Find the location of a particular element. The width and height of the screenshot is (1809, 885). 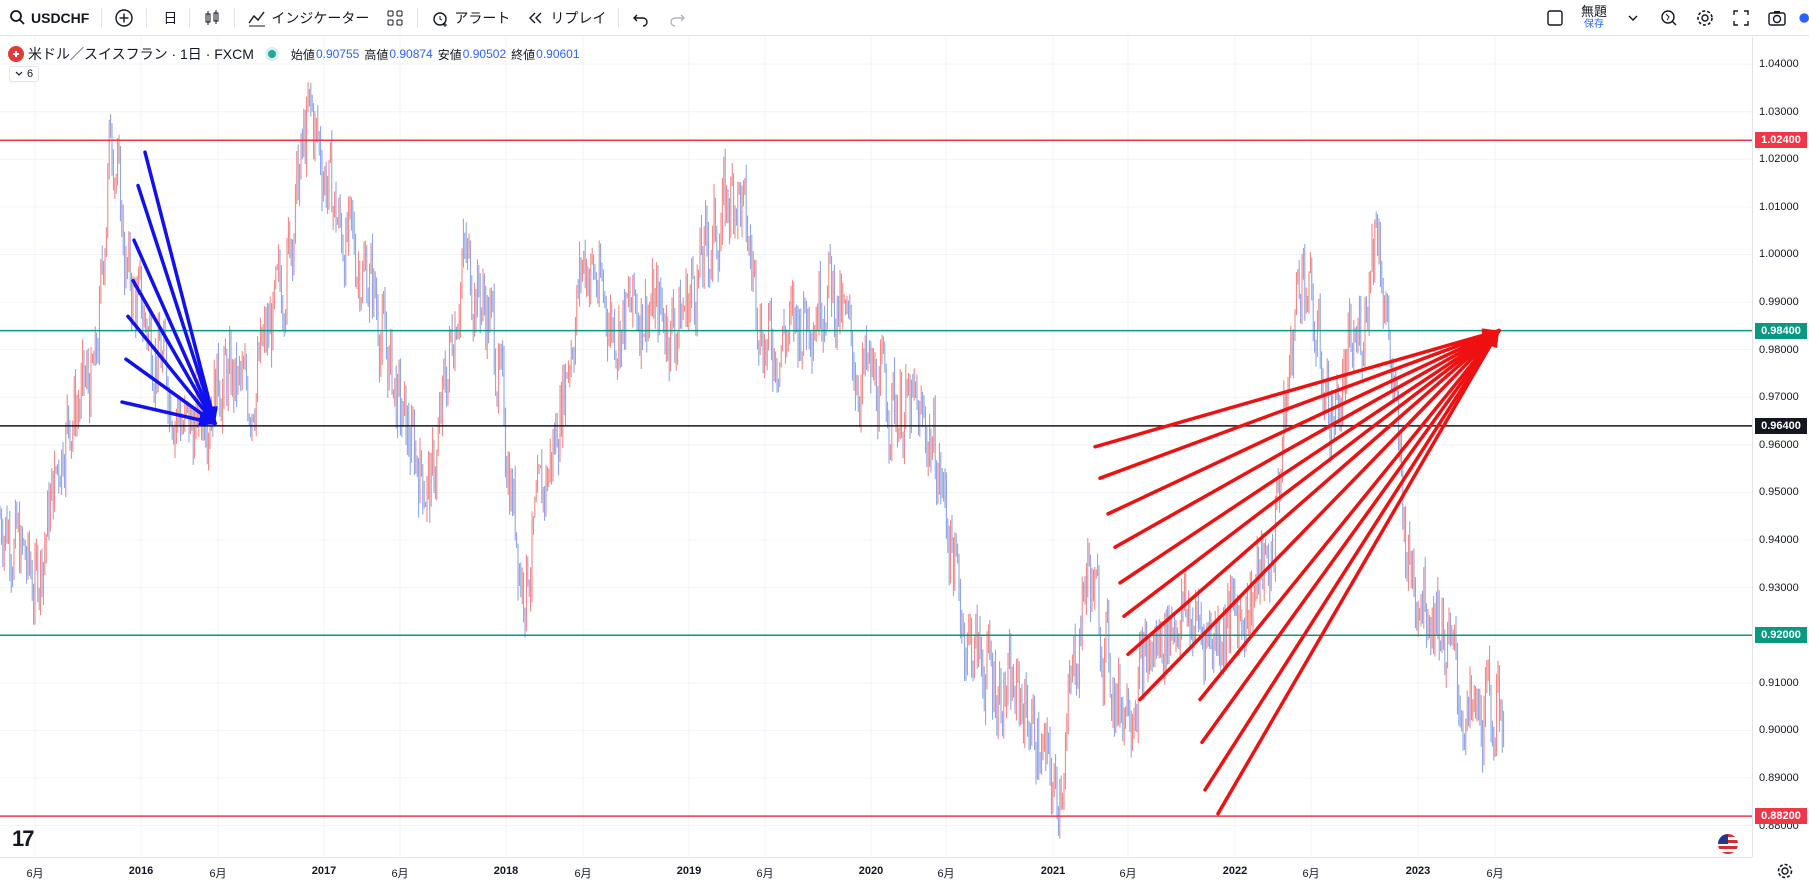

settings-button is located at coordinates (1705, 18).